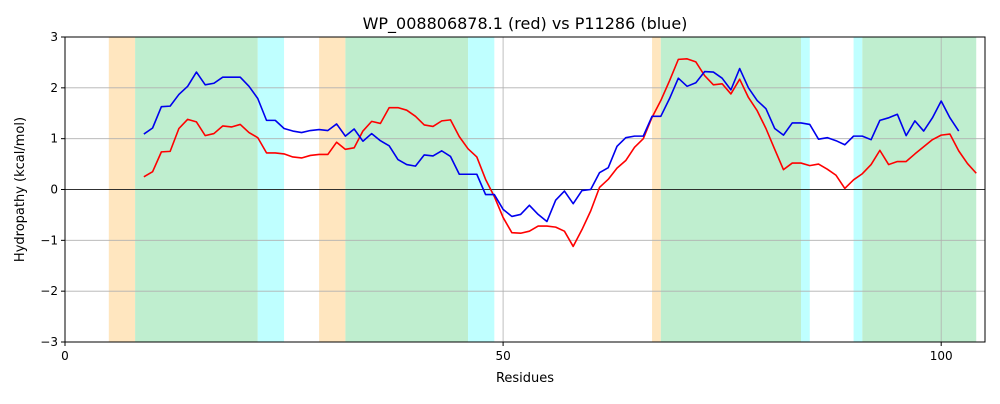 This screenshot has height=404, width=1000. What do you see at coordinates (941, 356) in the screenshot?
I see `x-tick-label: 100` at bounding box center [941, 356].